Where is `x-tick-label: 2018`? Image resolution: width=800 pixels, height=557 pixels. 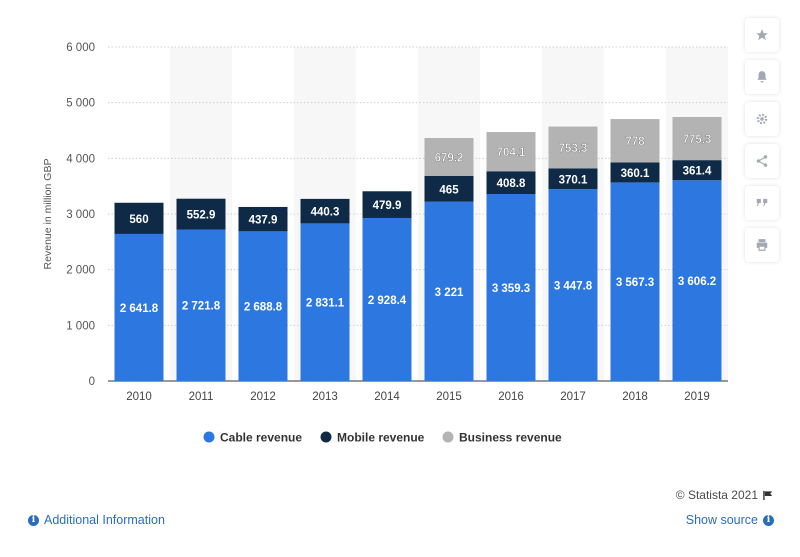 x-tick-label: 2018 is located at coordinates (635, 397).